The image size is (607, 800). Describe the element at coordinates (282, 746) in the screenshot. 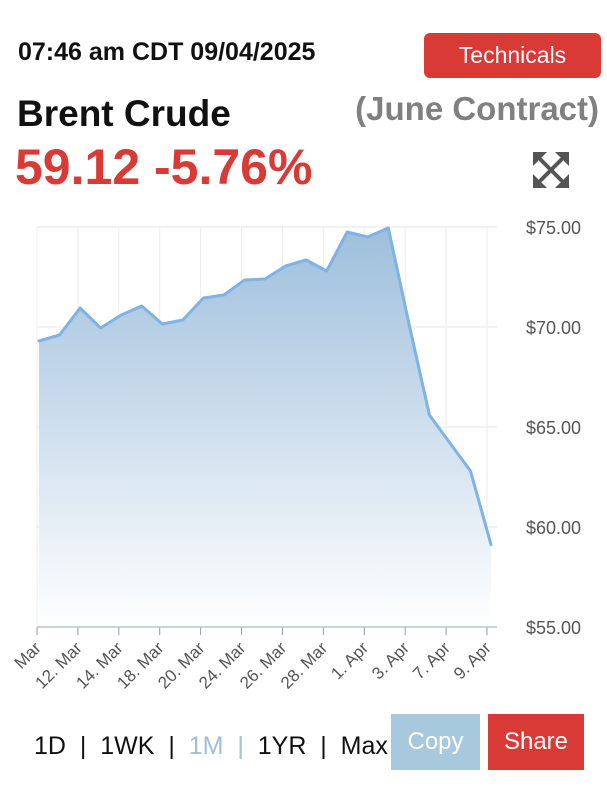

I see `range-1yr: 1YR` at that location.